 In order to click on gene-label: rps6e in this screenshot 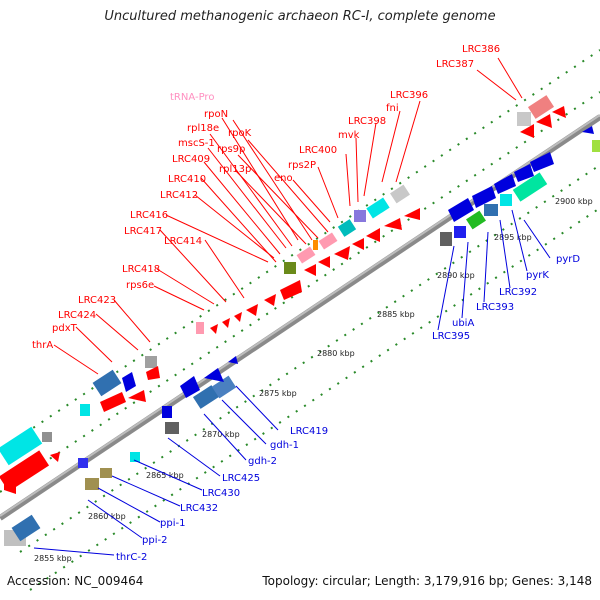, I will do `click(140, 285)`.